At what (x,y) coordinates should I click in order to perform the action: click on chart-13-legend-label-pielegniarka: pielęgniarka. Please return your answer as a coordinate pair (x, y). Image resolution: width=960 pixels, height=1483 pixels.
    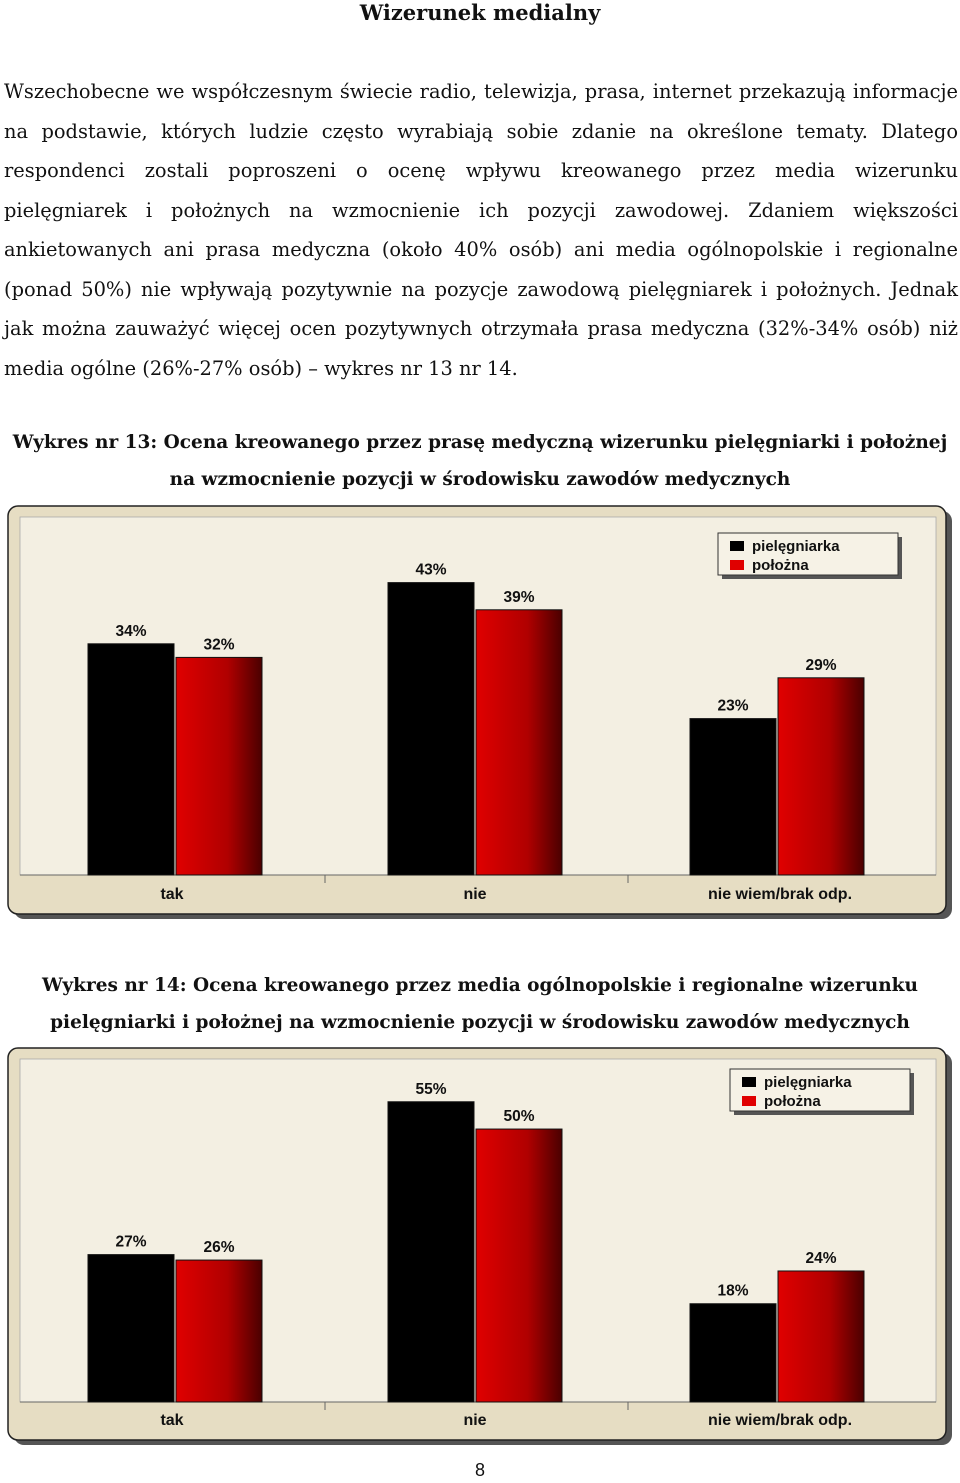
    Looking at the image, I should click on (796, 546).